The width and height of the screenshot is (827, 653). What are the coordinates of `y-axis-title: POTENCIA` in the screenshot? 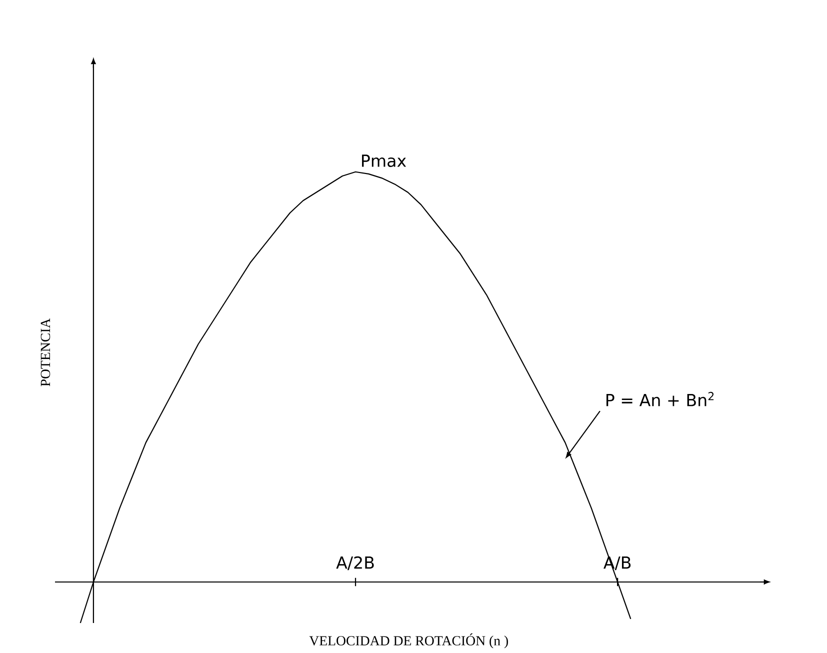 It's located at (45, 352).